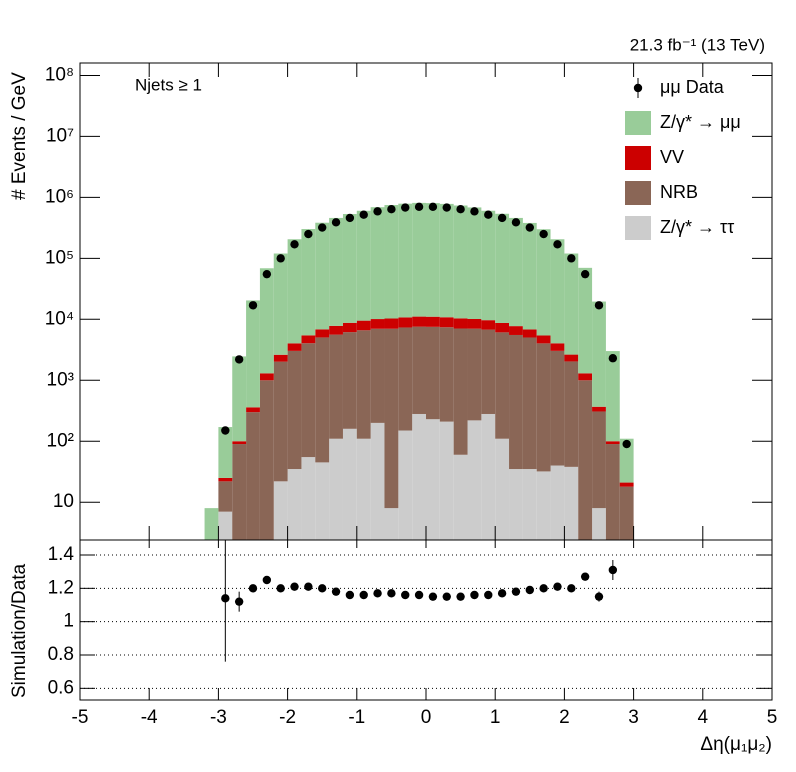 The image size is (796, 772). What do you see at coordinates (68, 621) in the screenshot?
I see `y-tick-label: 1` at bounding box center [68, 621].